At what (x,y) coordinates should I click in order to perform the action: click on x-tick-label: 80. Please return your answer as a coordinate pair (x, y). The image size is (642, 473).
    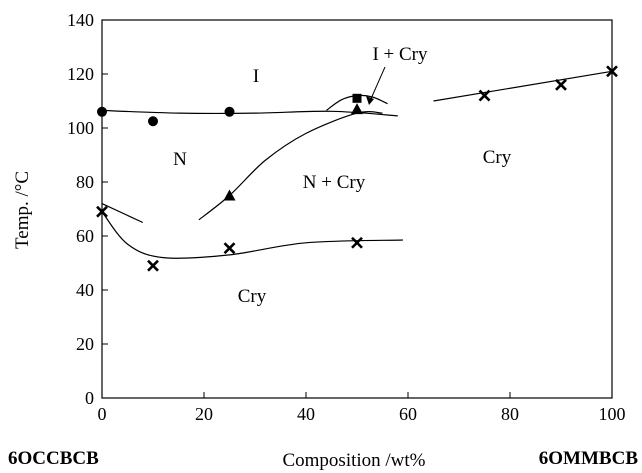
    Looking at the image, I should click on (510, 414).